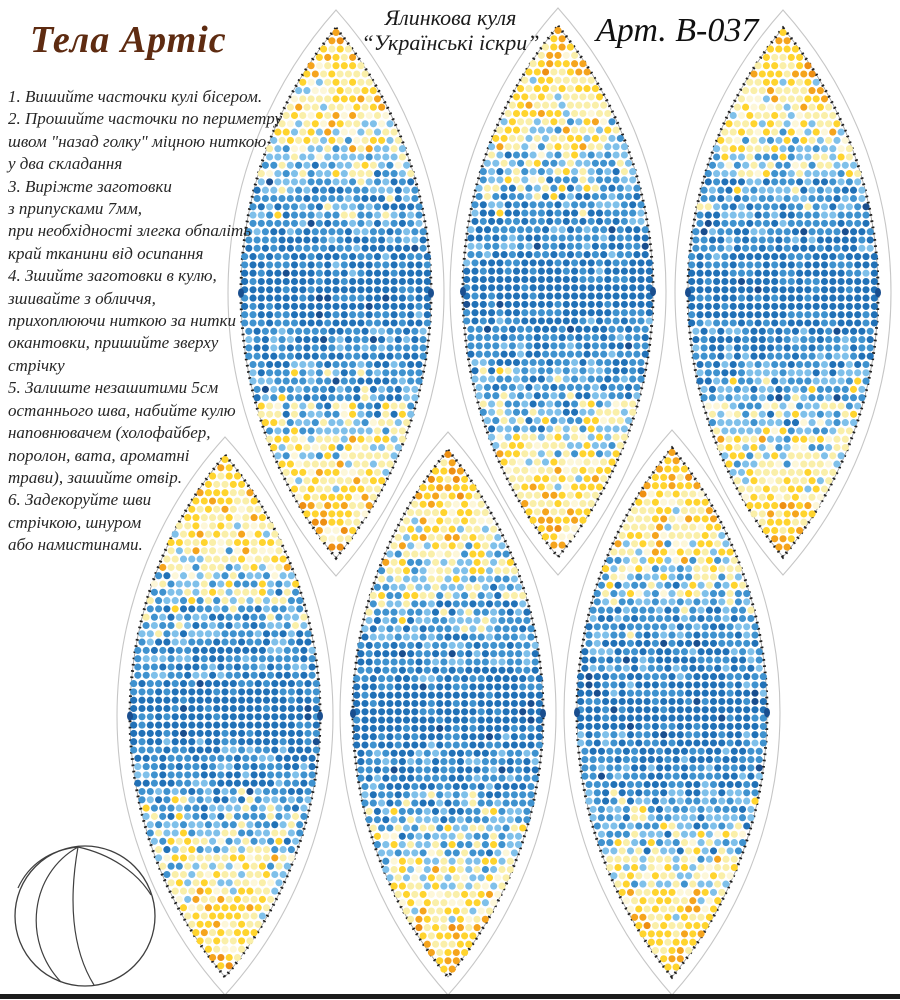 This screenshot has height=1000, width=900. I want to click on instruction-line: або намистинами., so click(75, 545).